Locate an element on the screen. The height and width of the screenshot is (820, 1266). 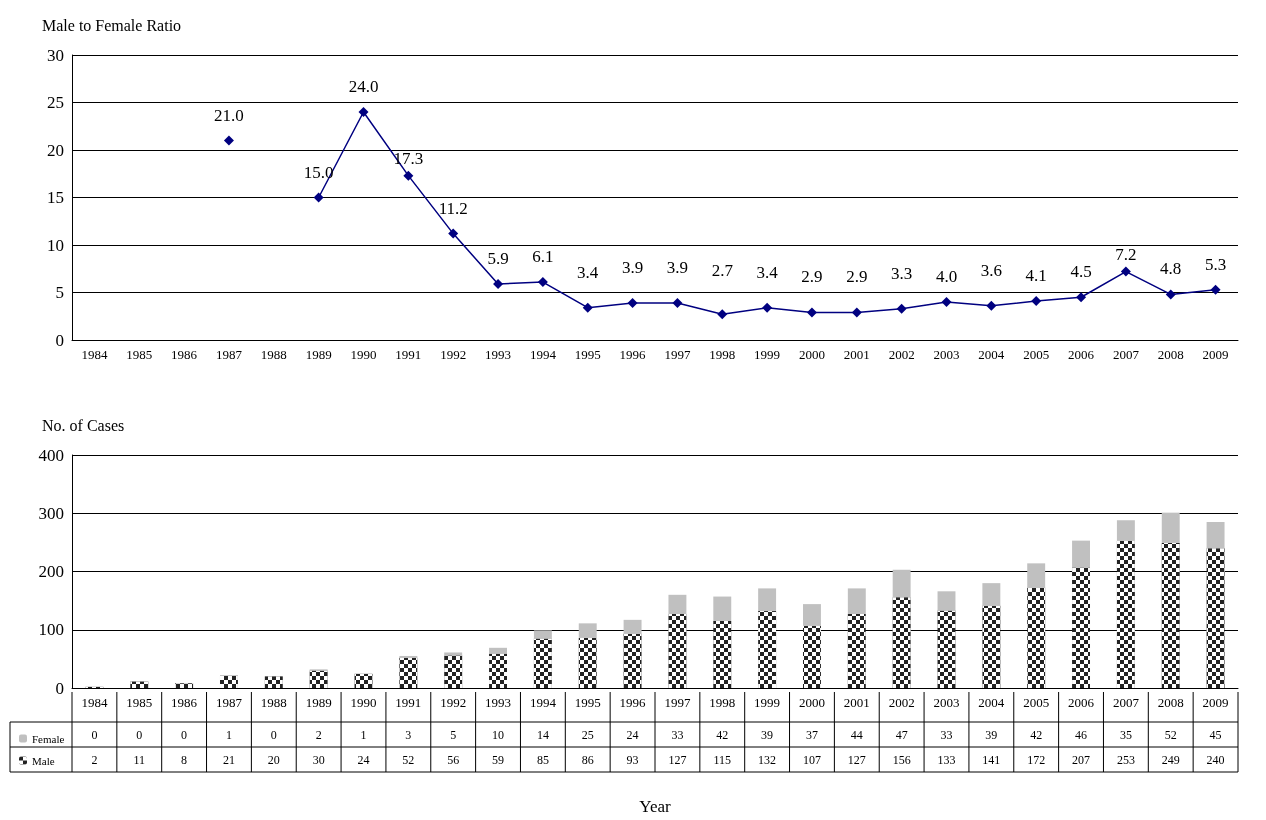
x-tick-label: 2003 is located at coordinates (946, 702).